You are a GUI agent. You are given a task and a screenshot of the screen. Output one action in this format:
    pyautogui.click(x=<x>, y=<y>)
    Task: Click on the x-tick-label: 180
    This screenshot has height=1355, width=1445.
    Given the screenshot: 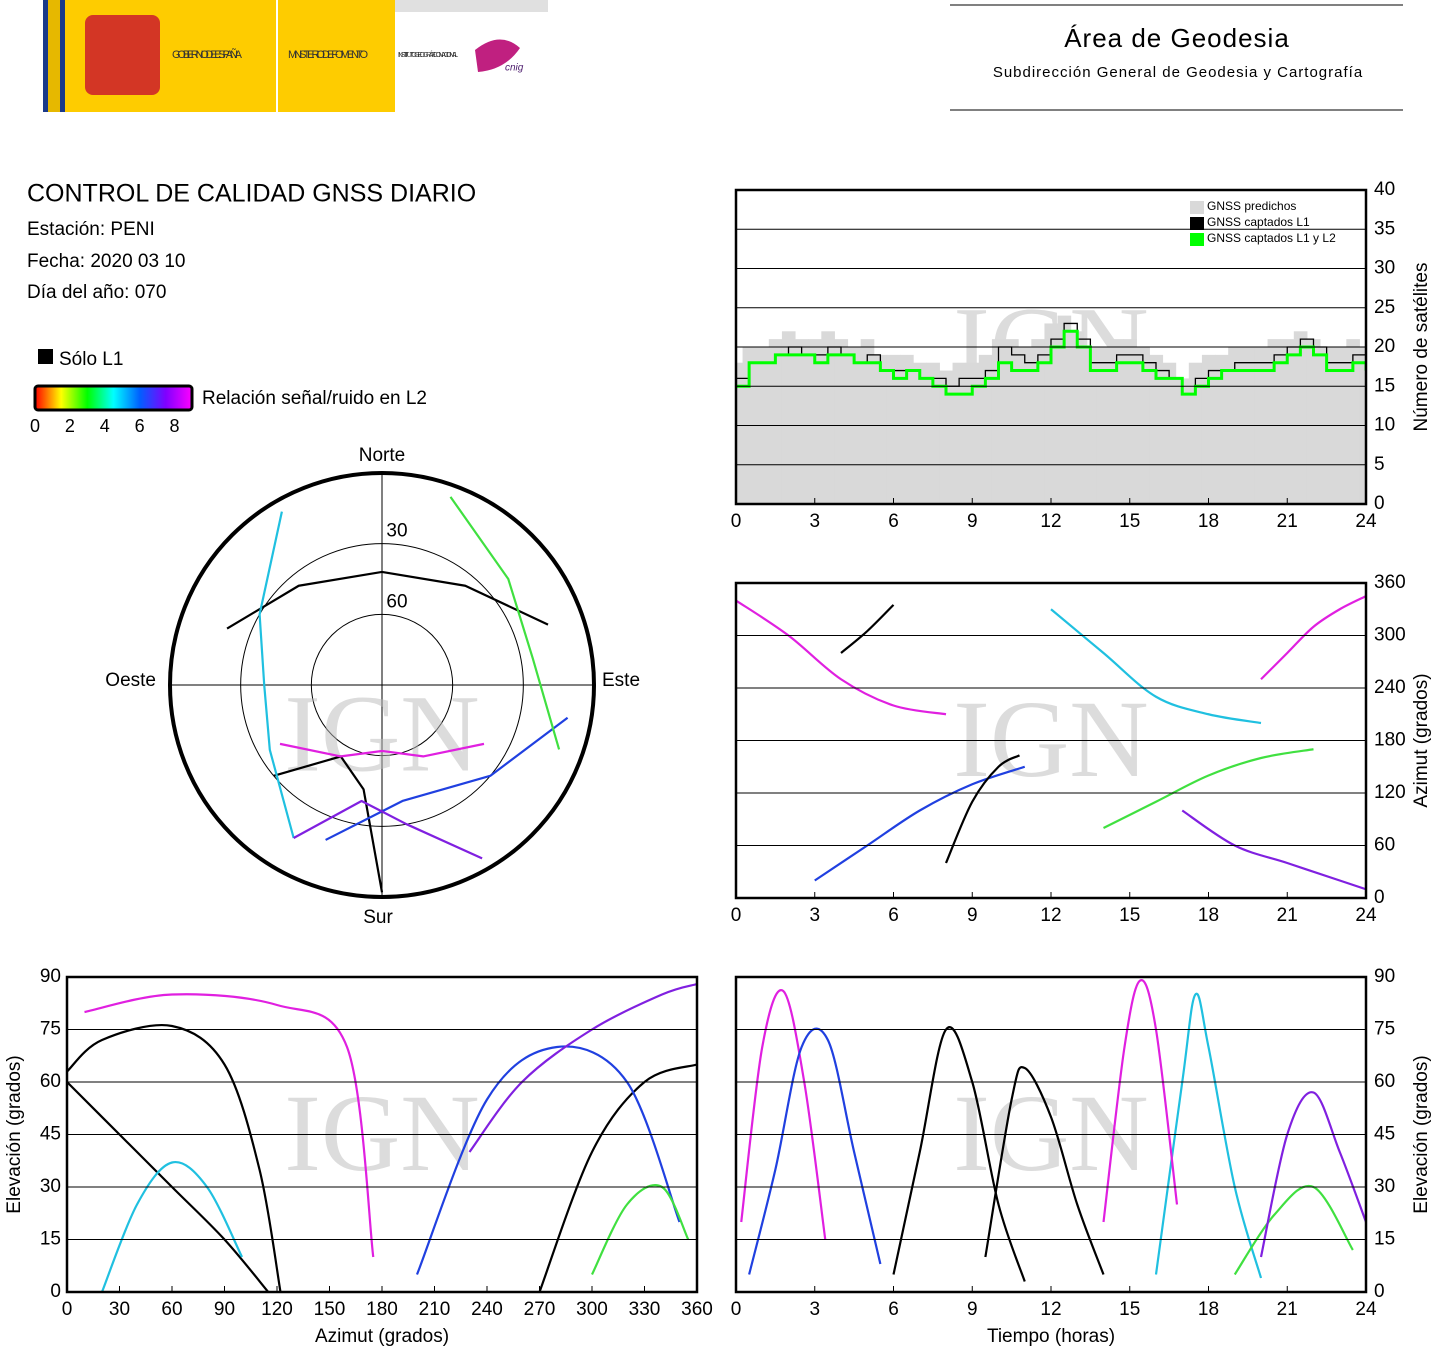 What is the action you would take?
    pyautogui.click(x=382, y=1309)
    